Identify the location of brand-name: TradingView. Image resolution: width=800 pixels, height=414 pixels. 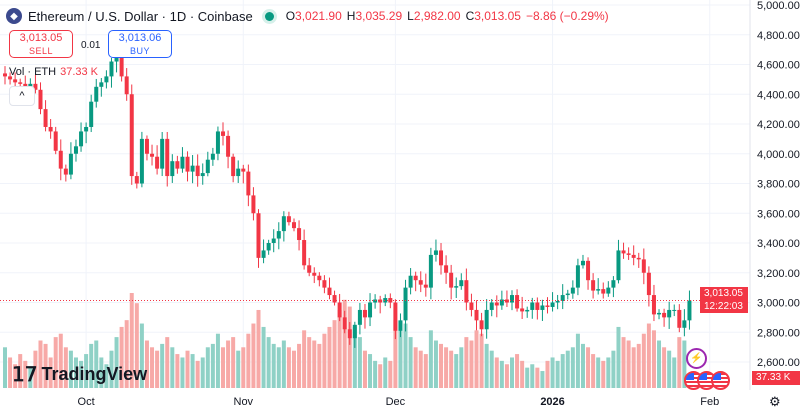
(94, 374).